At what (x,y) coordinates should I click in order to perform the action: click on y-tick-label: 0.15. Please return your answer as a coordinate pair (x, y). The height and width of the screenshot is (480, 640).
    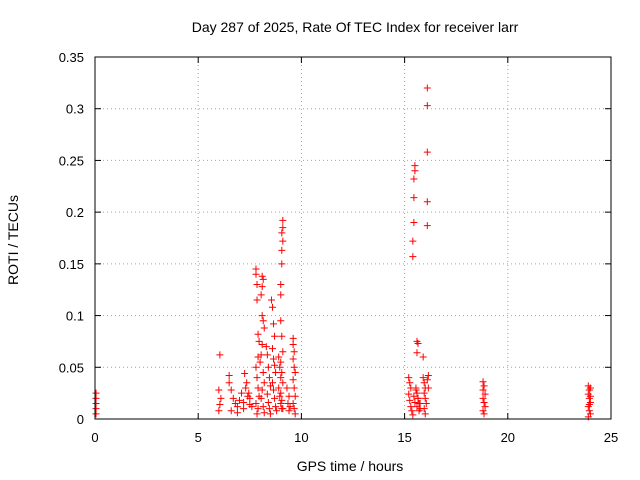
    Looking at the image, I should click on (71, 264).